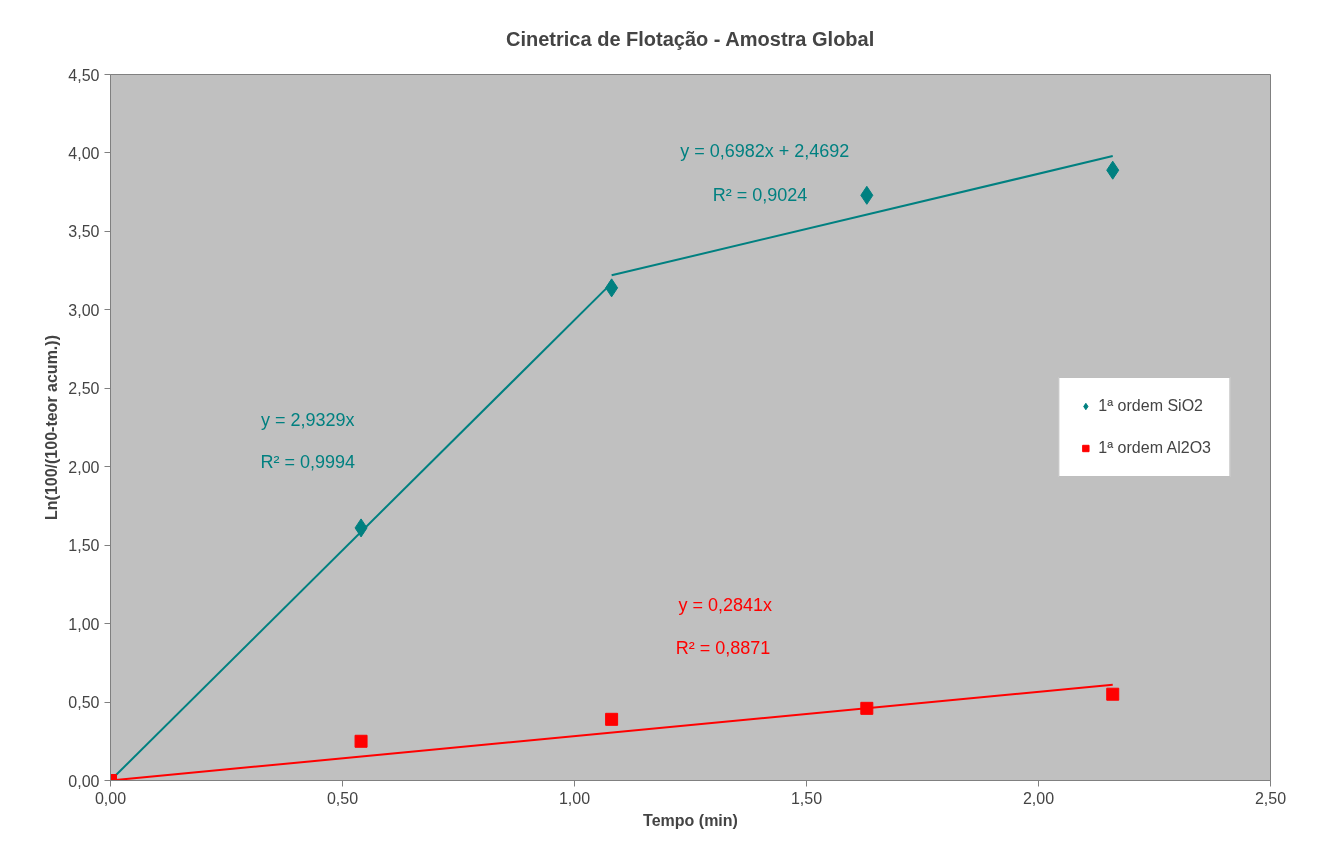 The width and height of the screenshot is (1322, 867). Describe the element at coordinates (84, 389) in the screenshot. I see `y-tick-label: 2,50` at that location.